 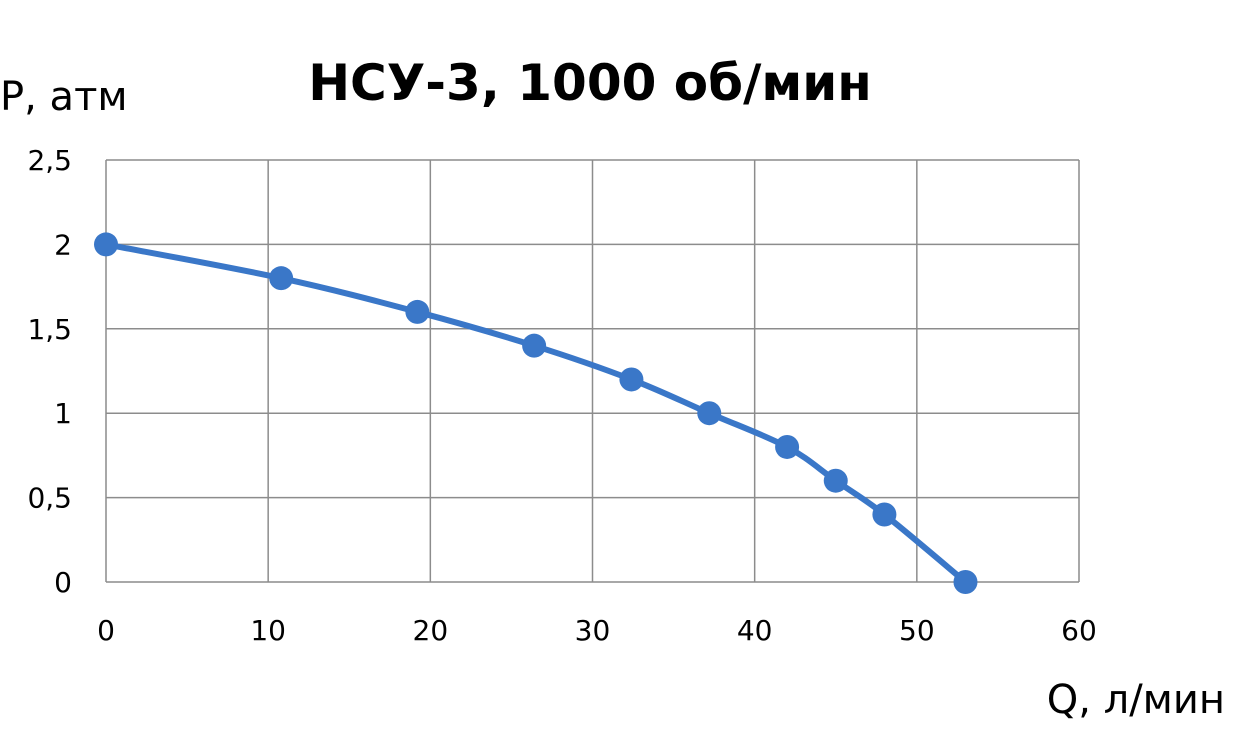 What do you see at coordinates (63, 582) in the screenshot?
I see `y-tick-label: 0` at bounding box center [63, 582].